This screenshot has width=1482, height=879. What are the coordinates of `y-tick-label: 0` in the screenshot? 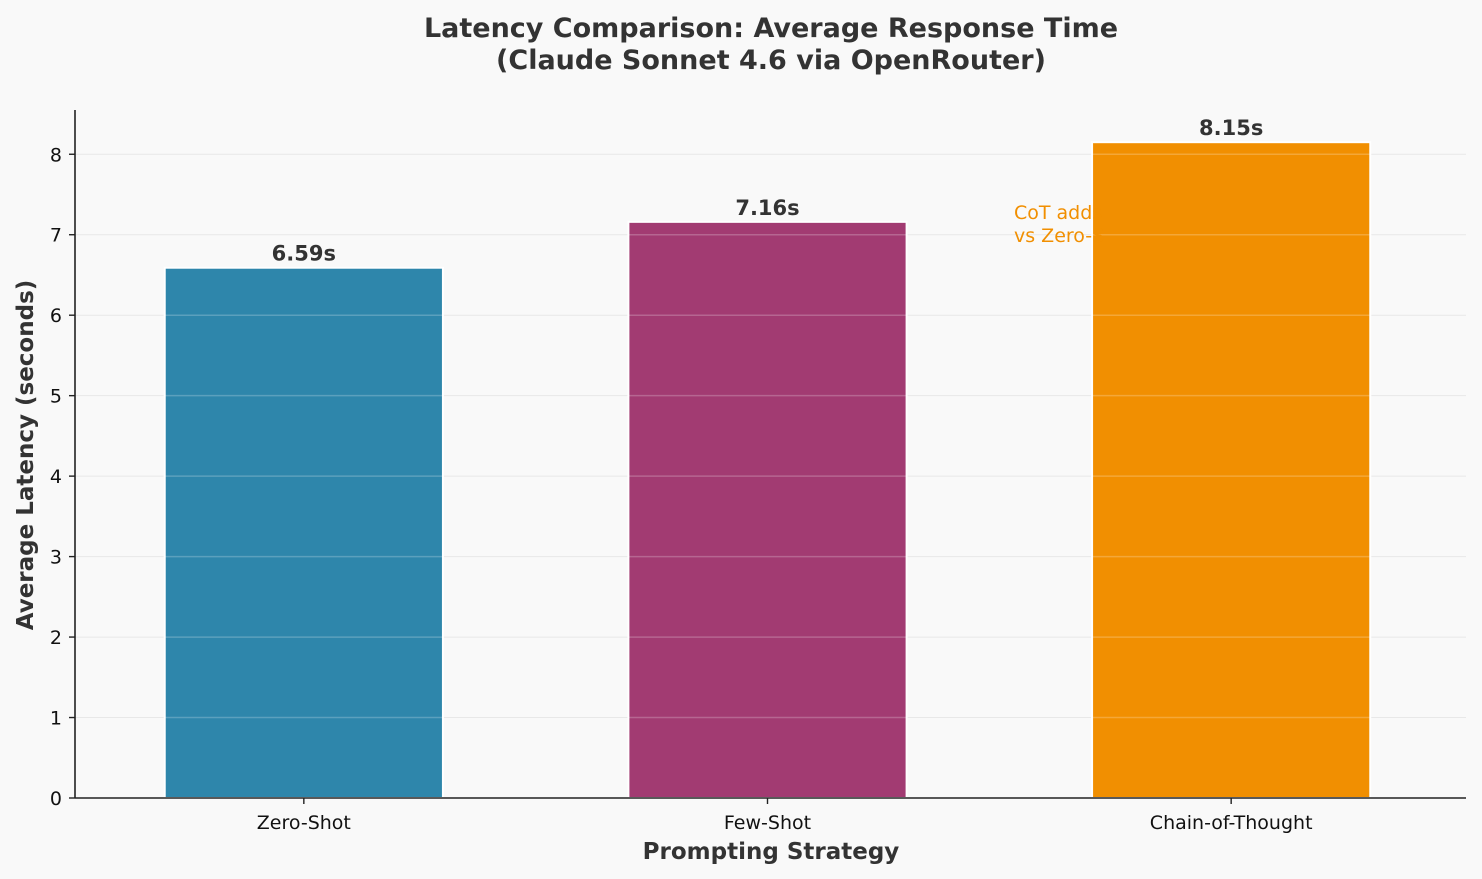 It's located at (56, 799).